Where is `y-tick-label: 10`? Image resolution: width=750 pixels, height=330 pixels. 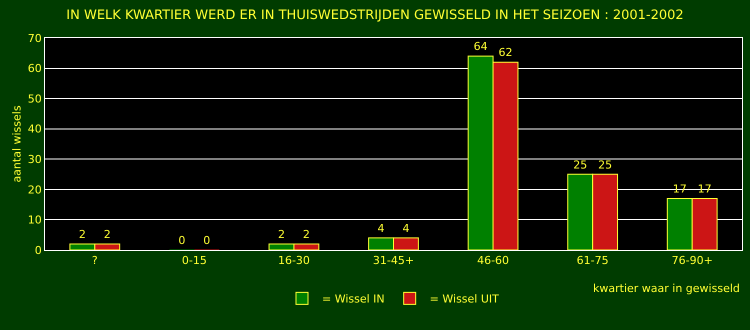 y-tick-label: 10 is located at coordinates (35, 220).